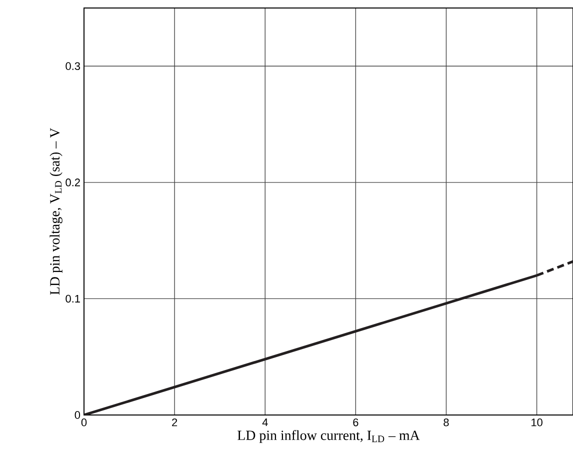 The image size is (573, 468). Describe the element at coordinates (355, 422) in the screenshot. I see `x-tick-label: 6` at that location.